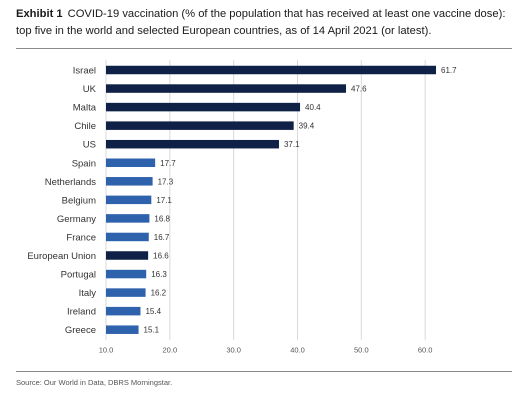  What do you see at coordinates (80, 330) in the screenshot?
I see `category-label: Greece` at bounding box center [80, 330].